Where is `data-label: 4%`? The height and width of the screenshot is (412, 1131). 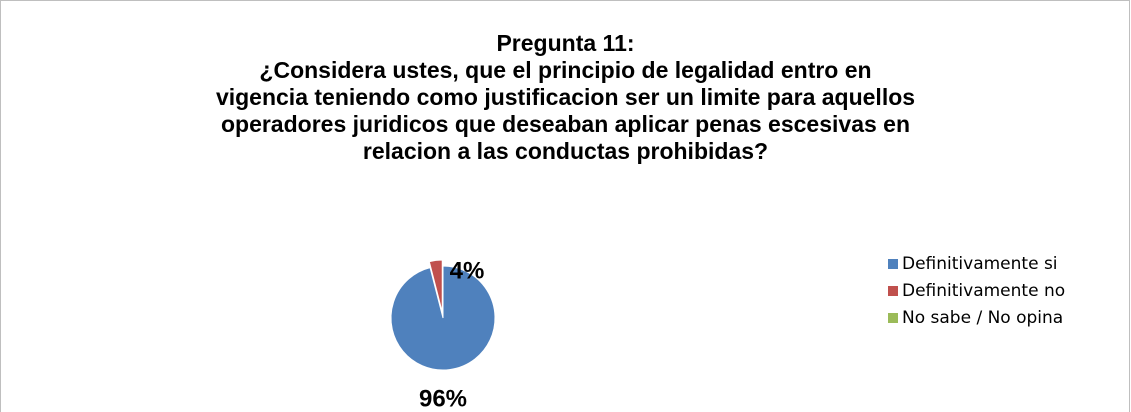 data-label: 4% is located at coordinates (467, 270).